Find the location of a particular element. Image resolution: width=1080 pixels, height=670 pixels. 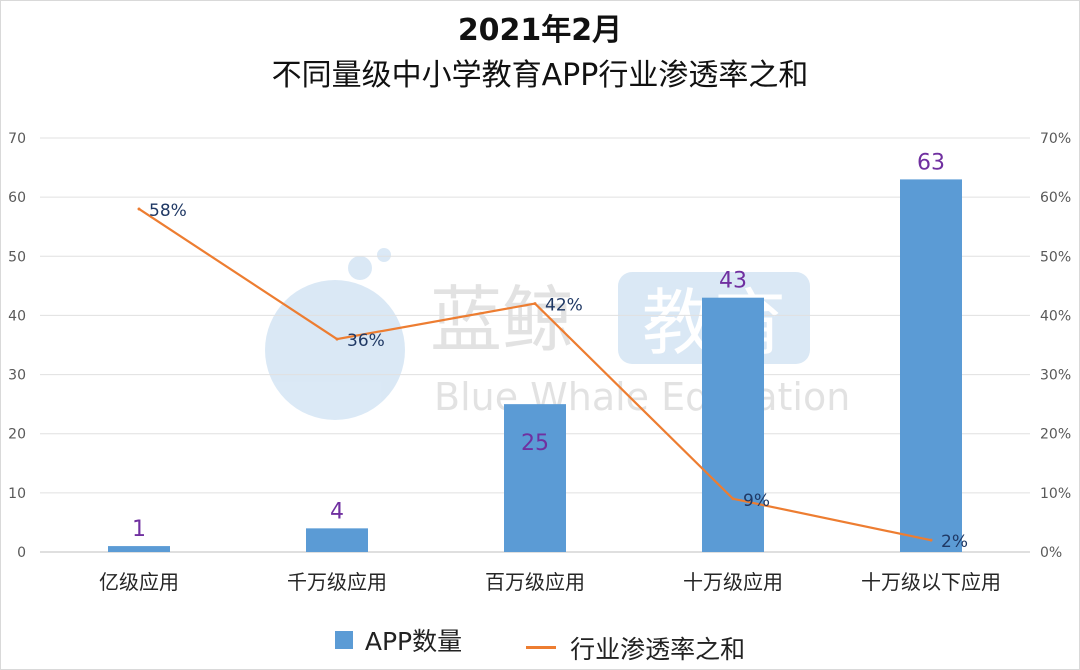

y-left-tick-label: 0 is located at coordinates (21, 553).